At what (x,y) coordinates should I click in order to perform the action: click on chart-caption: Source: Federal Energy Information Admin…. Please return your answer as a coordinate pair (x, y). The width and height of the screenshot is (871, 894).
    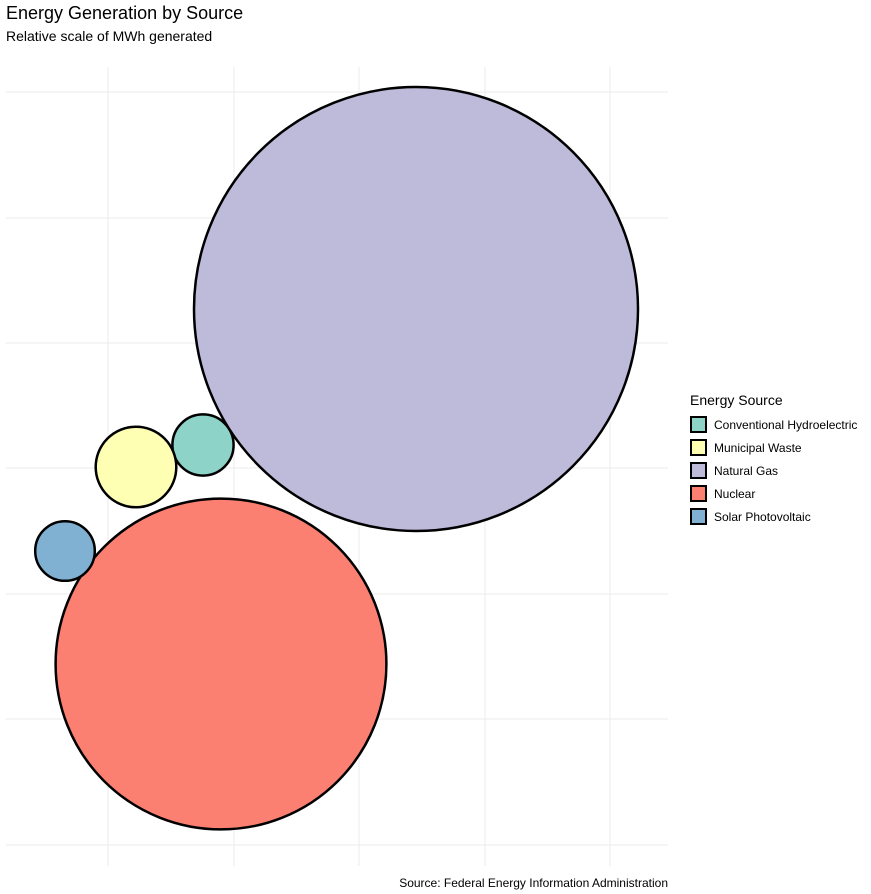
    Looking at the image, I should click on (533, 883).